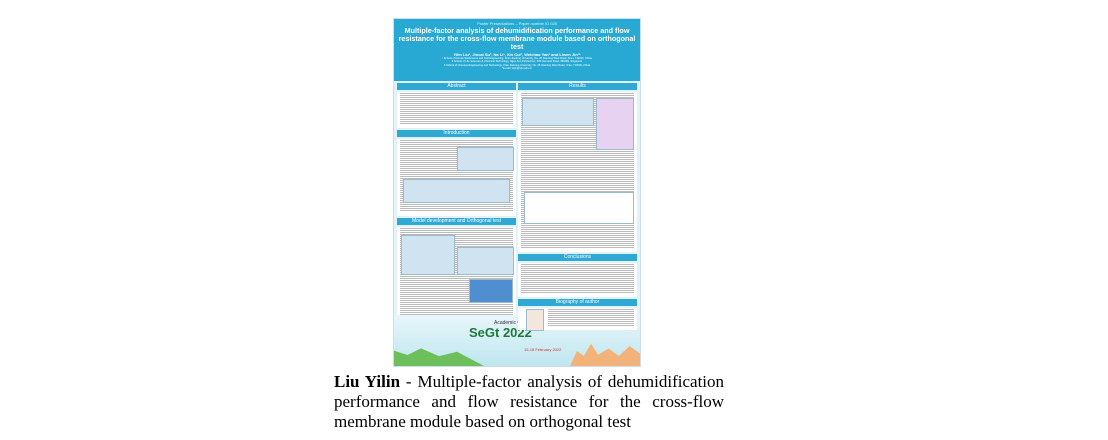  What do you see at coordinates (543, 349) in the screenshot?
I see `conference-dates: 15-18 February 2022` at bounding box center [543, 349].